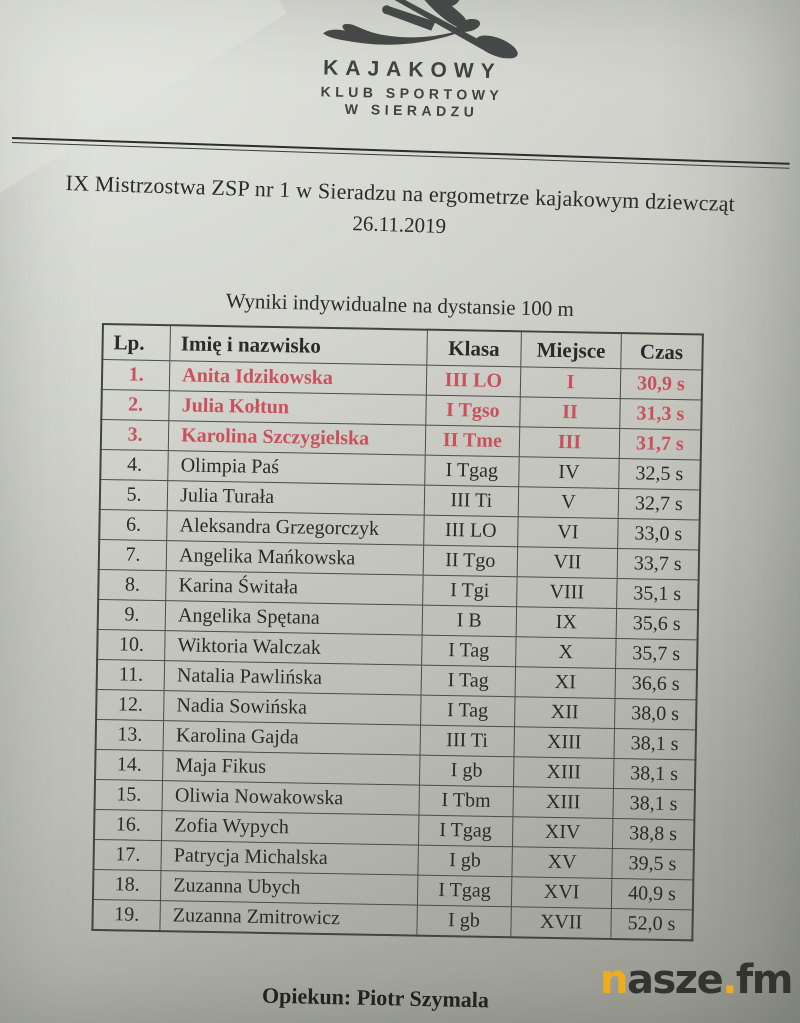 The width and height of the screenshot is (800, 1023). Describe the element at coordinates (293, 678) in the screenshot. I see `cell-name: Natalia Pawlińska` at that location.